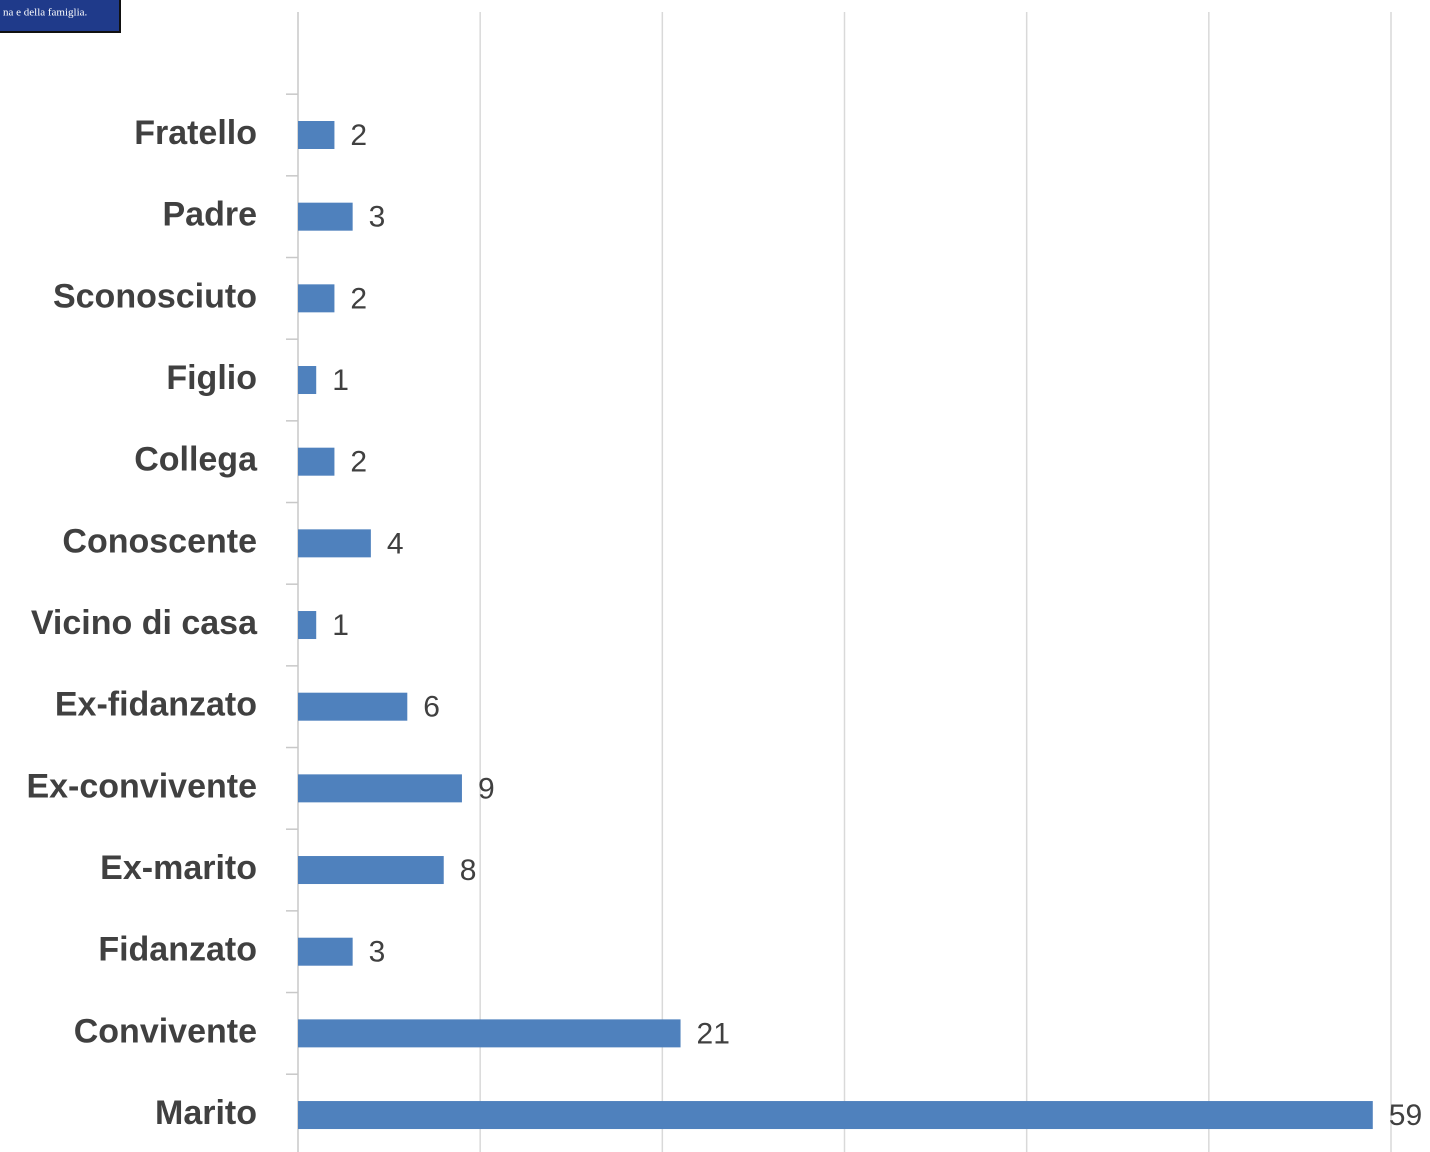 This screenshot has width=1430, height=1152. I want to click on y-tick-label: Sconosciuto, so click(155, 296).